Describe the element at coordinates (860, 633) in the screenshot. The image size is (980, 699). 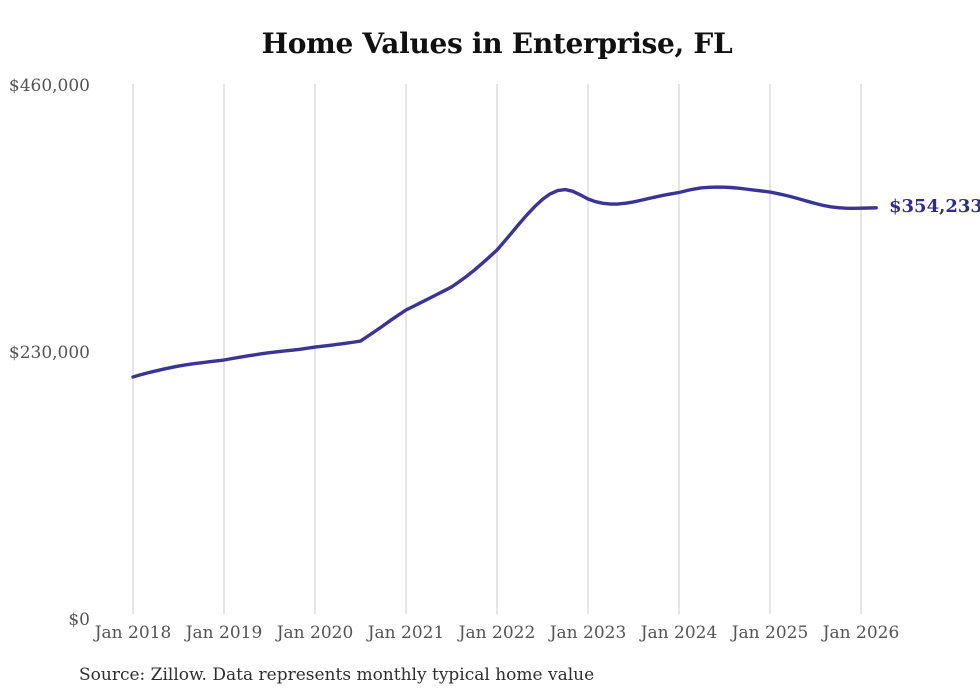
I see `x-tick-label: Jan 2026` at that location.